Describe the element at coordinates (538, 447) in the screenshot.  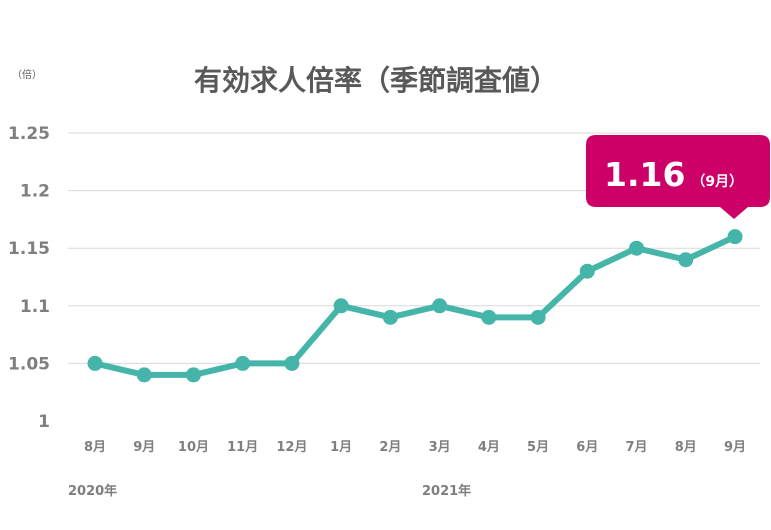
I see `x-tick-label: 5月` at that location.